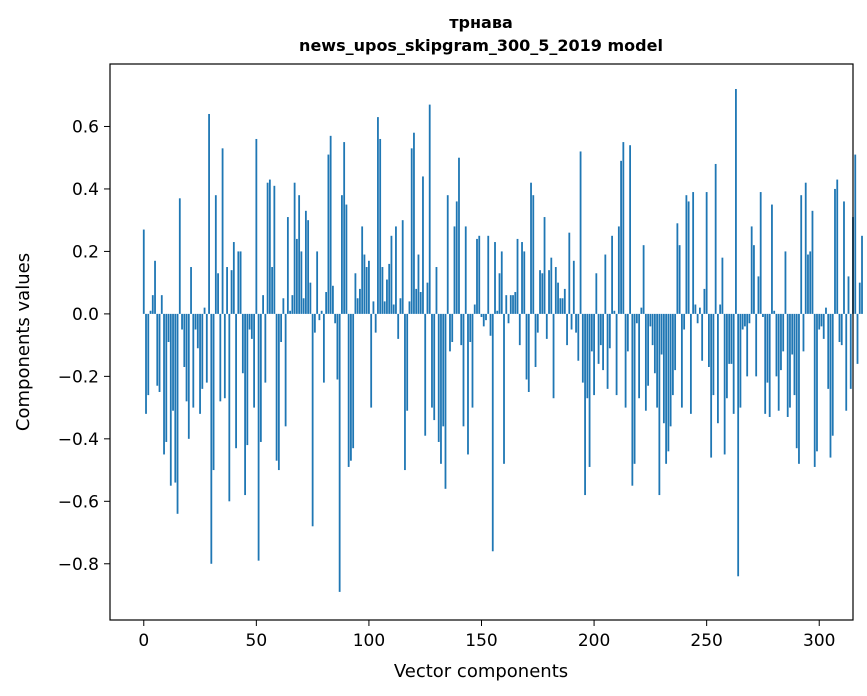  What do you see at coordinates (594, 641) in the screenshot?
I see `x-tick-label: 200` at bounding box center [594, 641].